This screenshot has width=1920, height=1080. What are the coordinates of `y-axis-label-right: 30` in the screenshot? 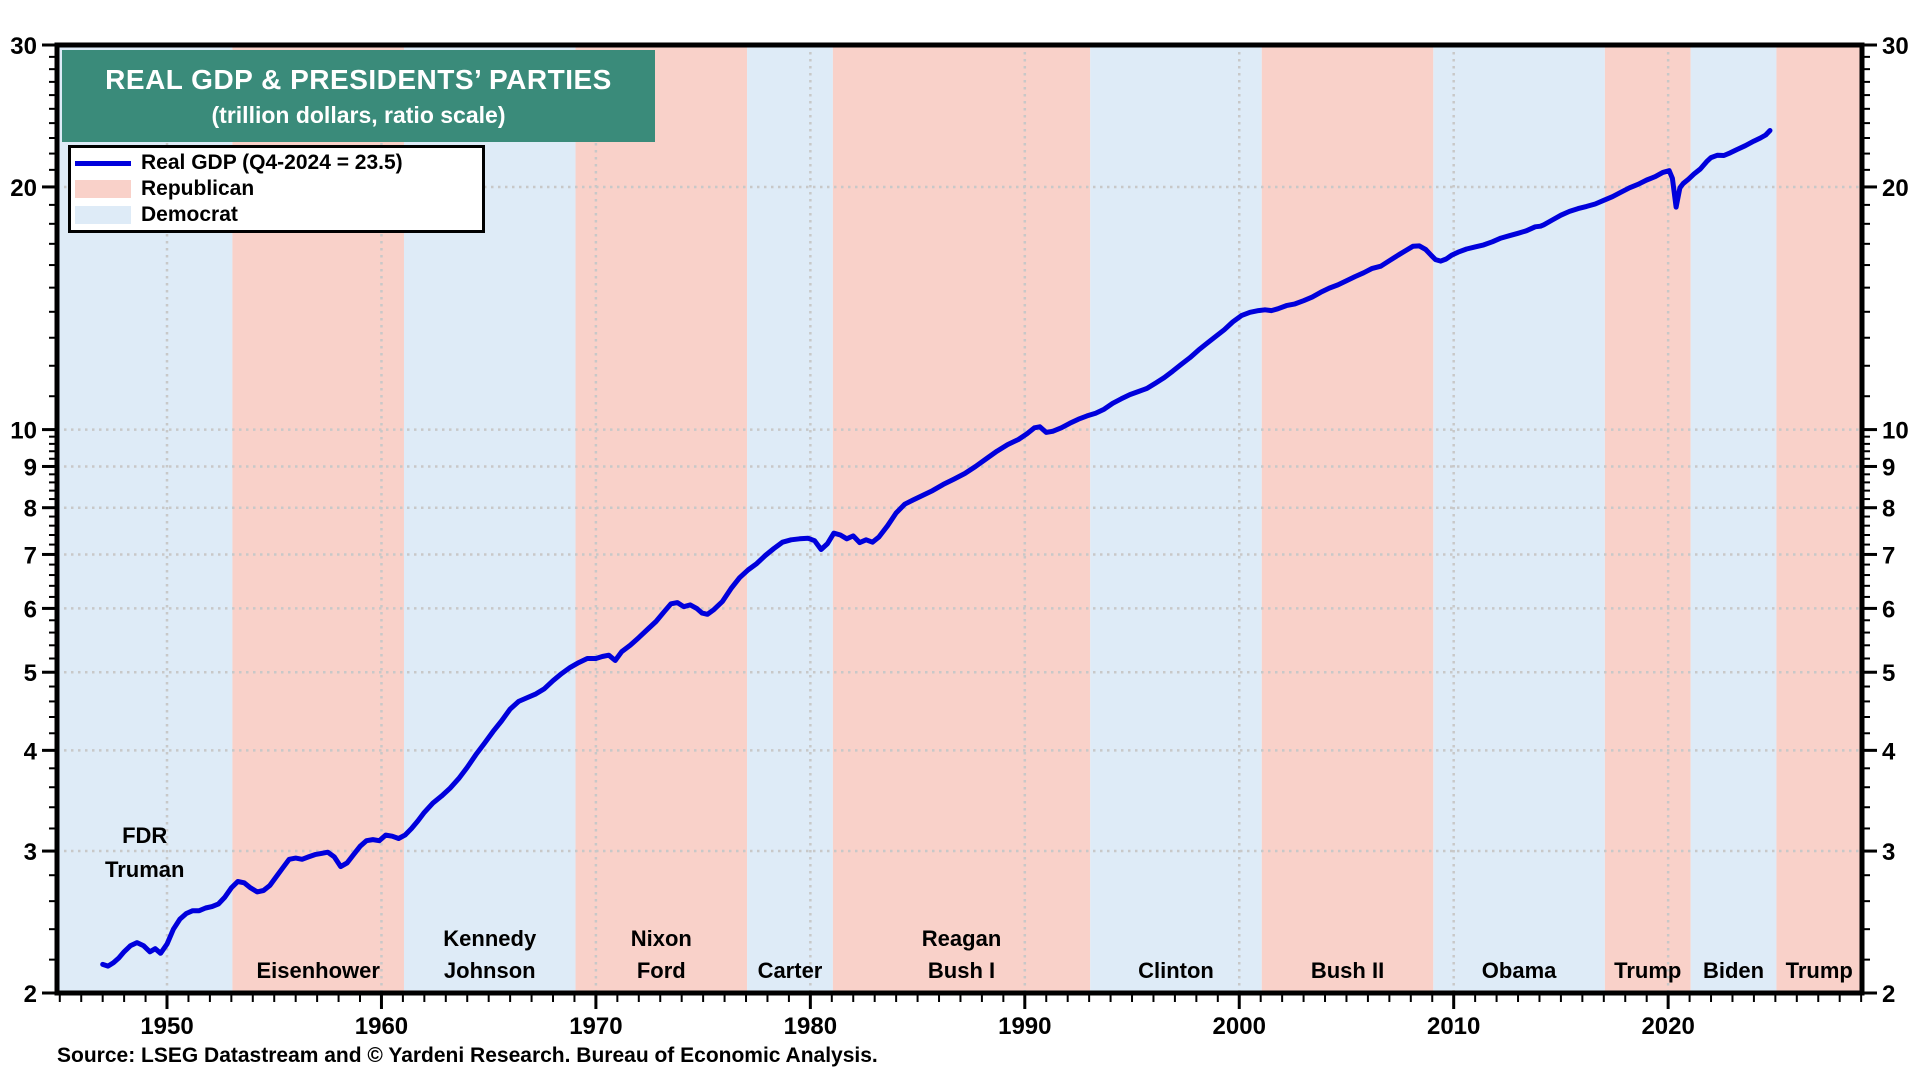 It's located at (1895, 46).